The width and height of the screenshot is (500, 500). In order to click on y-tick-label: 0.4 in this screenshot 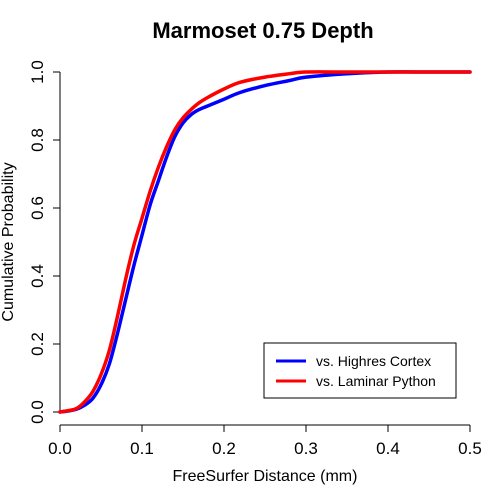, I will do `click(37, 276)`.